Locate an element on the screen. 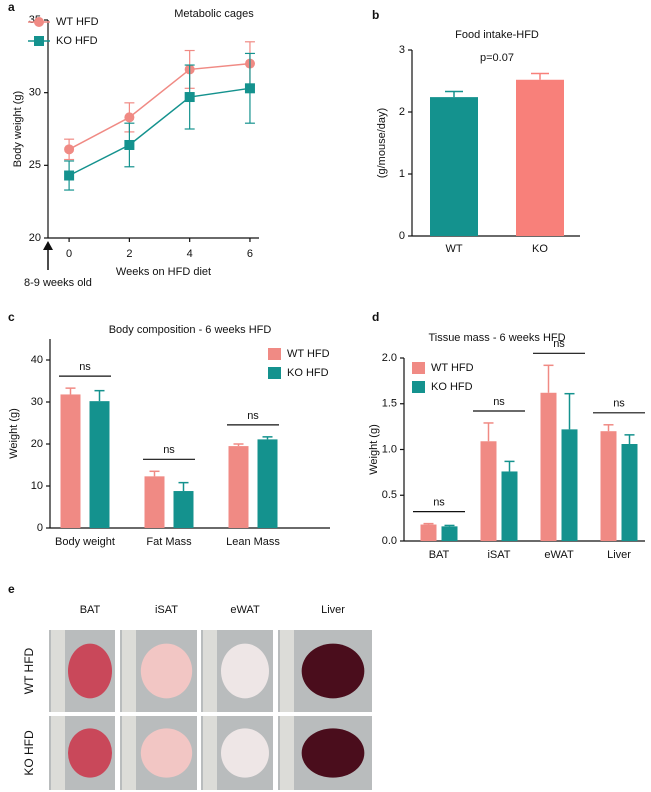 Image resolution: width=651 pixels, height=792 pixels. x-tick-label: 4 is located at coordinates (190, 254).